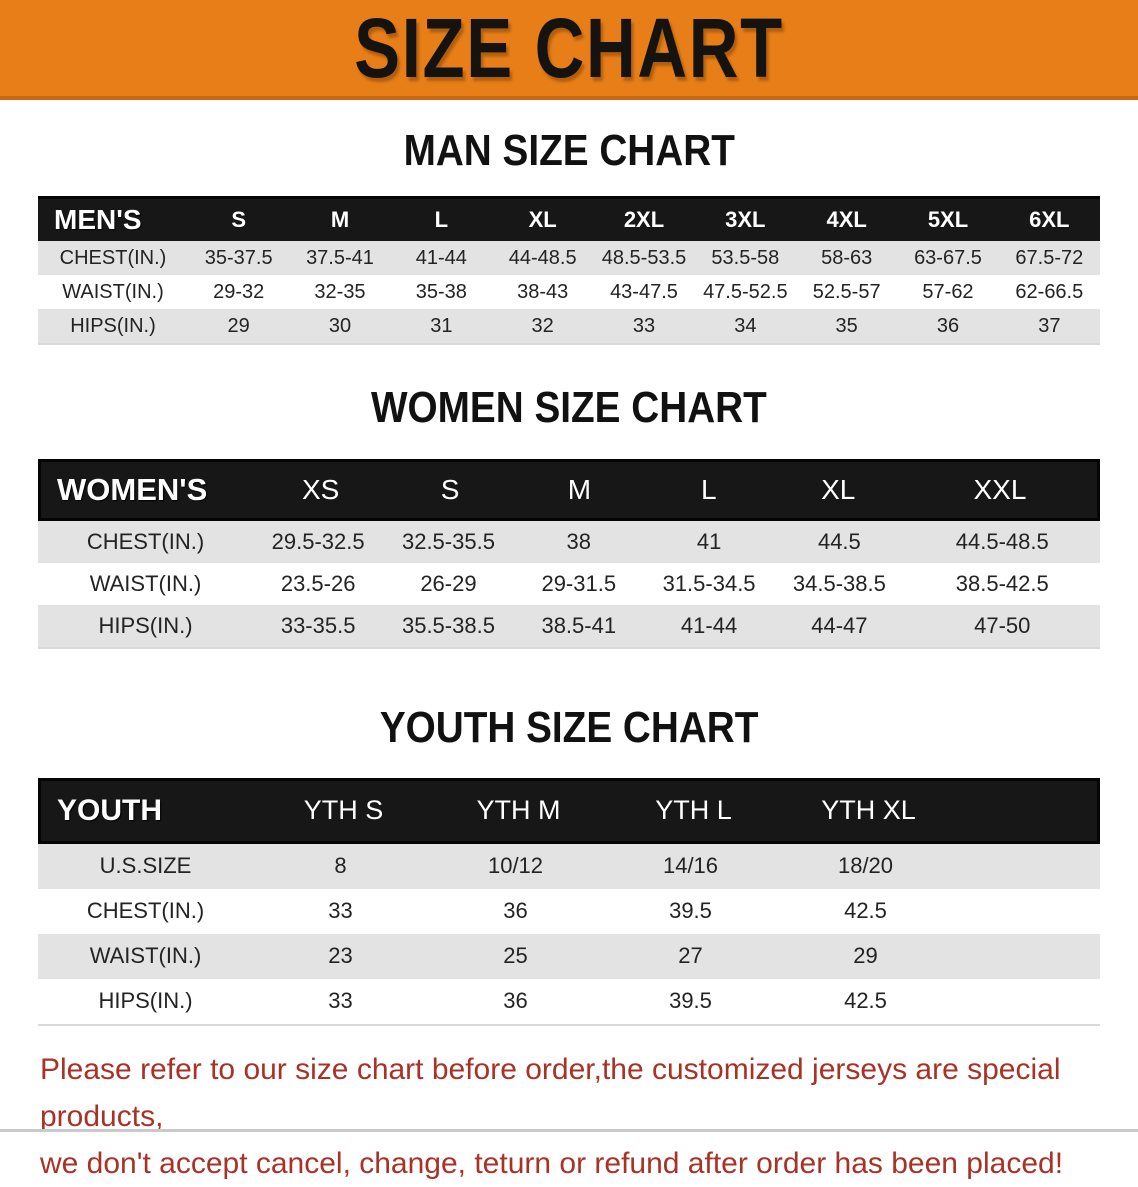  Describe the element at coordinates (839, 626) in the screenshot. I see `size-value-cell: 44-47` at that location.